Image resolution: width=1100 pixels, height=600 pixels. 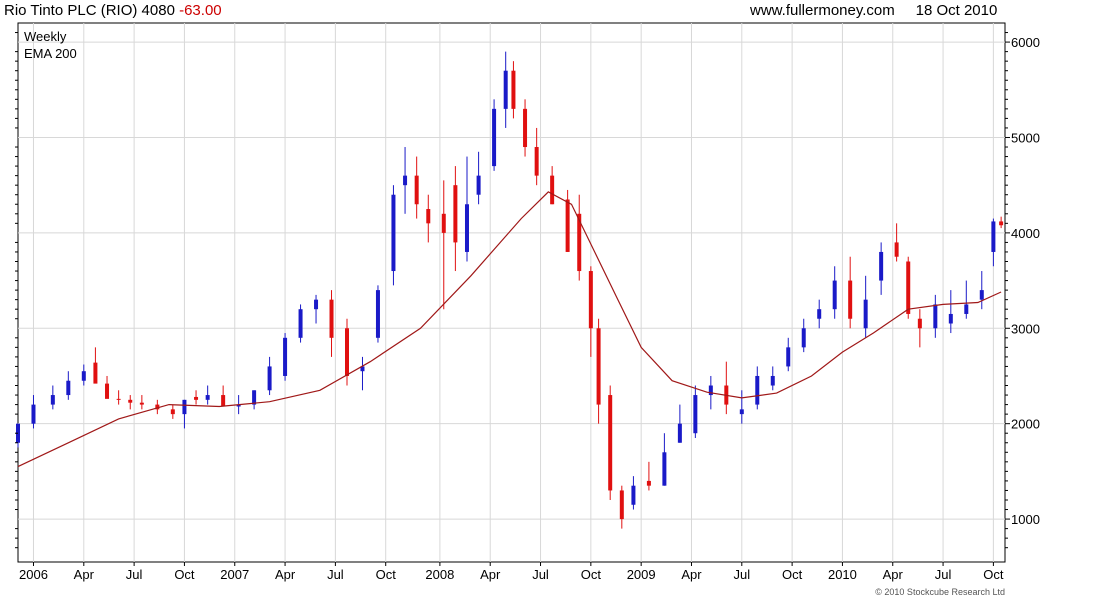 What do you see at coordinates (1025, 328) in the screenshot?
I see `y-tick-label: 3000` at bounding box center [1025, 328].